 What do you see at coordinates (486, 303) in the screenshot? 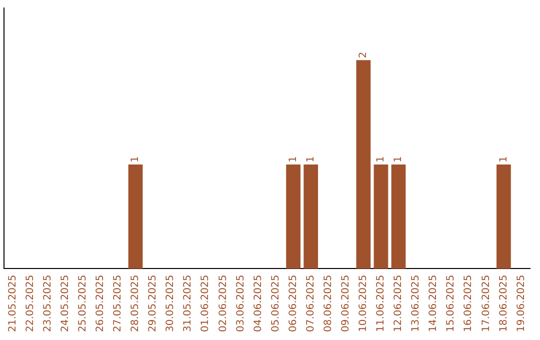
I see `x-tick-label: 17.06.2025` at bounding box center [486, 303].